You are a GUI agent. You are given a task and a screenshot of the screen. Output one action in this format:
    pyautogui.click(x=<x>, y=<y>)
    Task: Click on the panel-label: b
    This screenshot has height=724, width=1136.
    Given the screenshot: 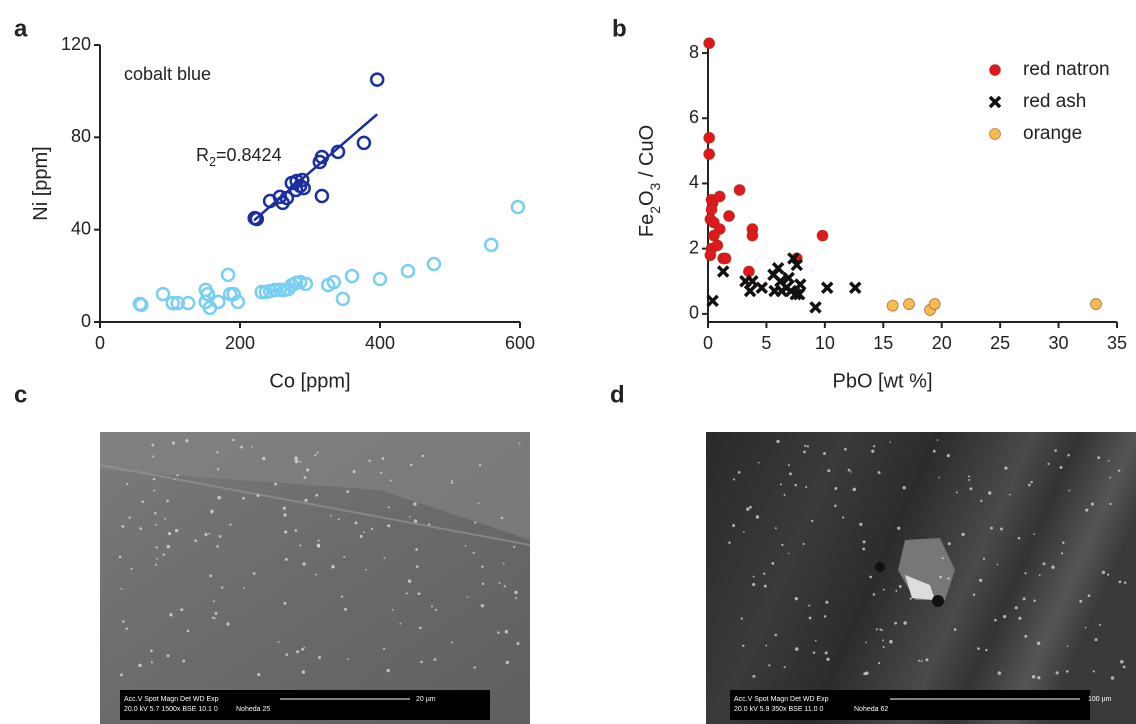 What is the action you would take?
    pyautogui.click(x=619, y=28)
    